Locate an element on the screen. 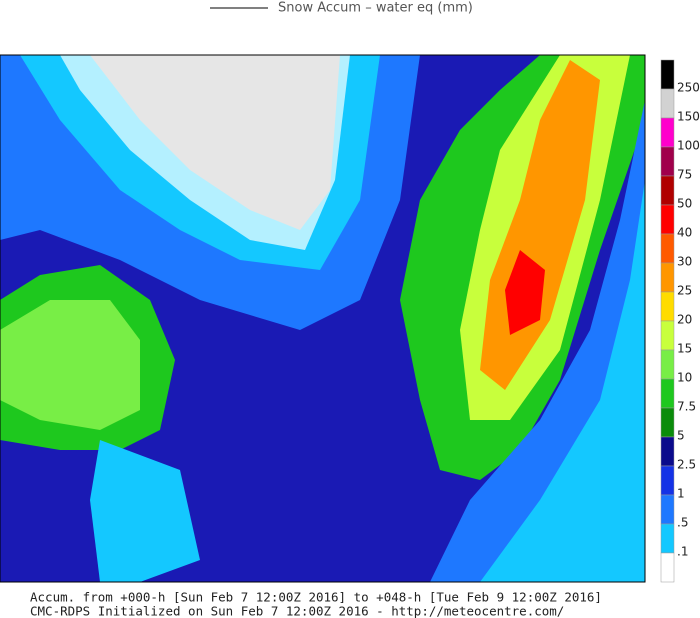  colorbar-label: 25 is located at coordinates (684, 291).